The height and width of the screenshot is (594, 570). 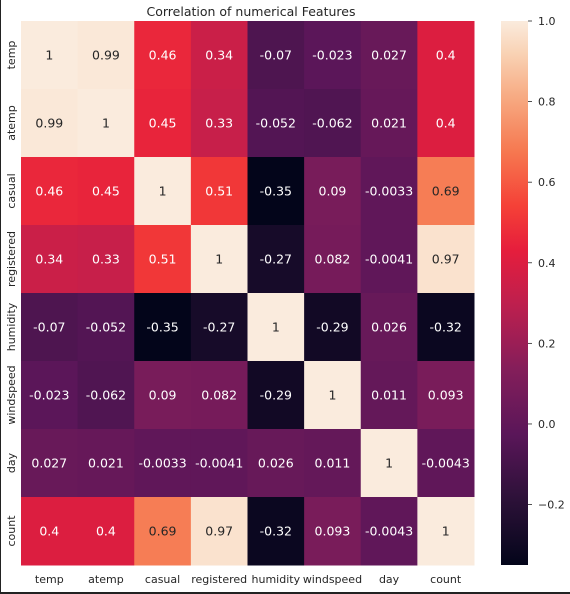 What do you see at coordinates (276, 55) in the screenshot?
I see `cell-value-temp-humidity: -0.07` at bounding box center [276, 55].